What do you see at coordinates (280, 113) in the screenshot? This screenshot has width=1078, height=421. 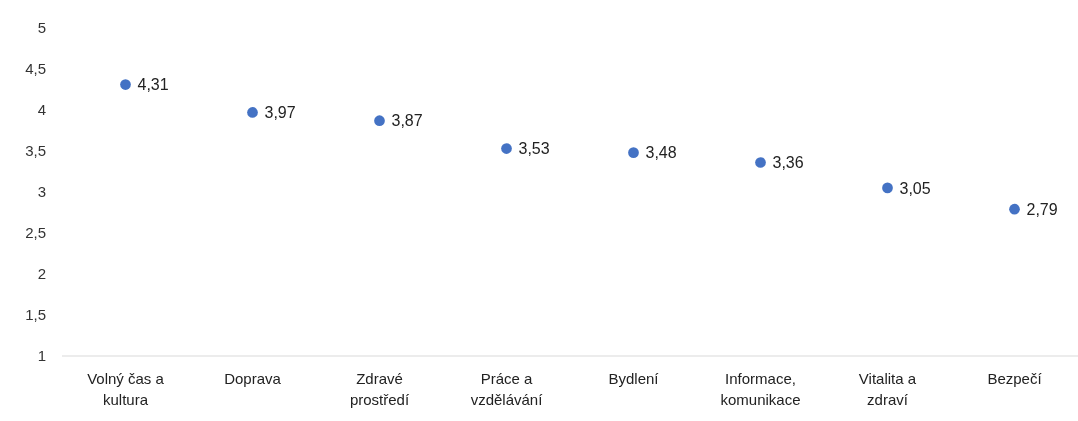 I see `data-label: 3,97` at bounding box center [280, 113].